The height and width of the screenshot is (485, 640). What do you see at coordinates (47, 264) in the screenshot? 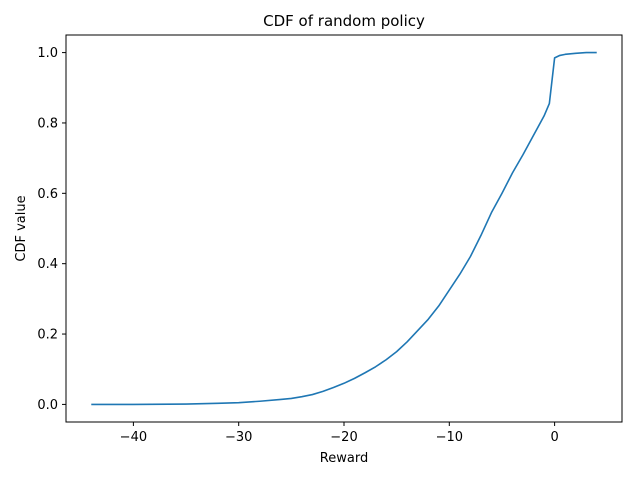
I see `y-tick-label: 0.4` at bounding box center [47, 264].